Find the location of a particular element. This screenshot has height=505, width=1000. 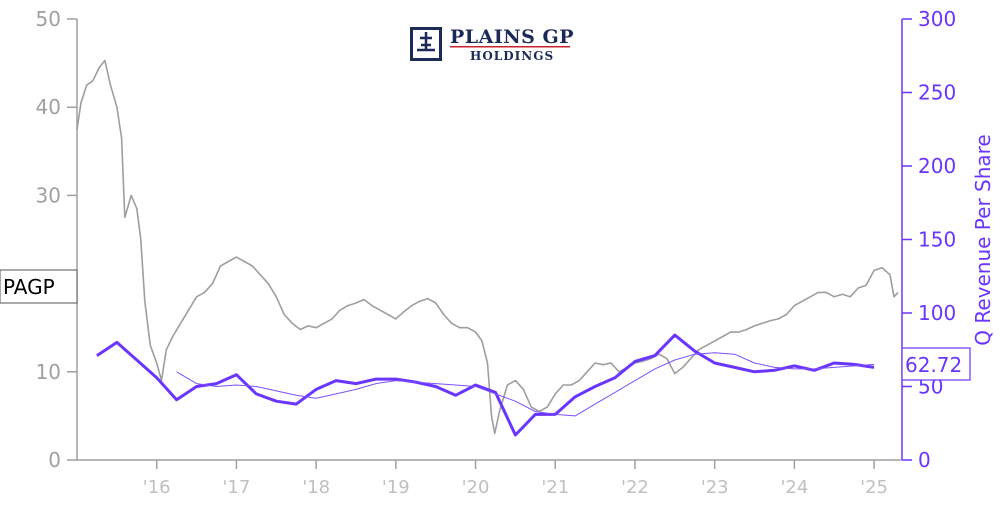

company-logo: PLAINS GP HOLDINGS is located at coordinates (492, 44).